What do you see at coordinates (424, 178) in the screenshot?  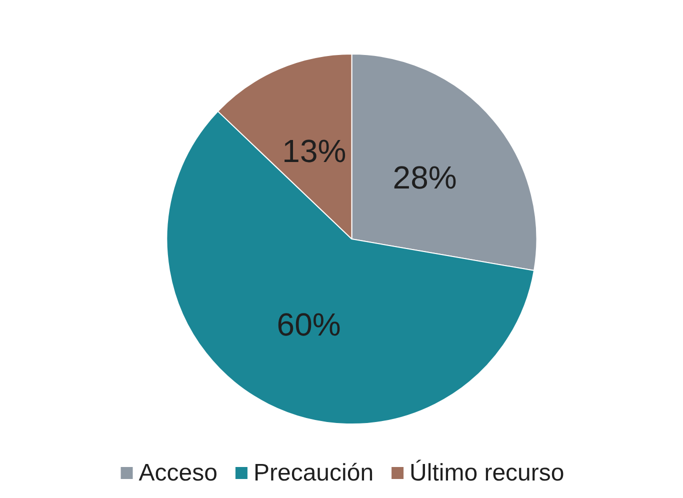 I see `data-label: 28%` at bounding box center [424, 178].